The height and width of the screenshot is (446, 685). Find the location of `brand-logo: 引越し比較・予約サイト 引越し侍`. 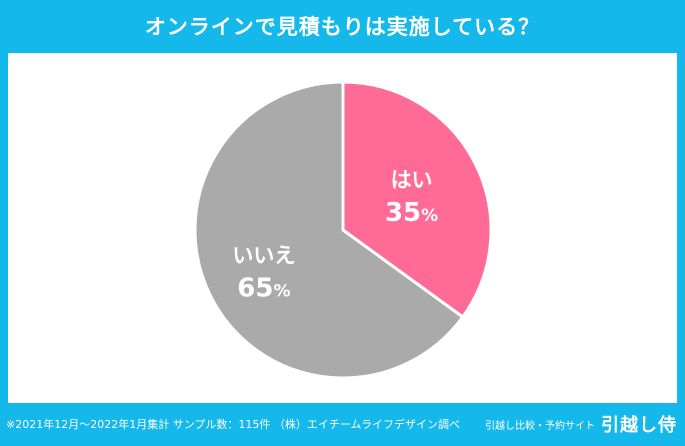

brand-logo: 引越し比較・予約サイト 引越し侍 is located at coordinates (581, 424).